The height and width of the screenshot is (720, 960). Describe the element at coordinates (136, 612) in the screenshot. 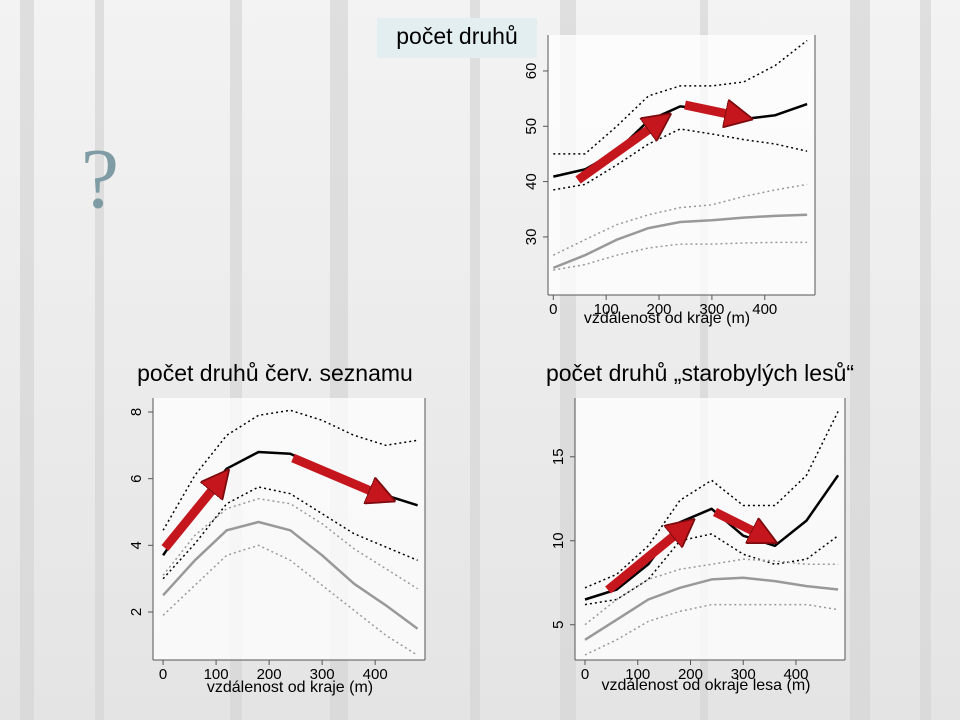

I see `y-tick-label: 2` at that location.